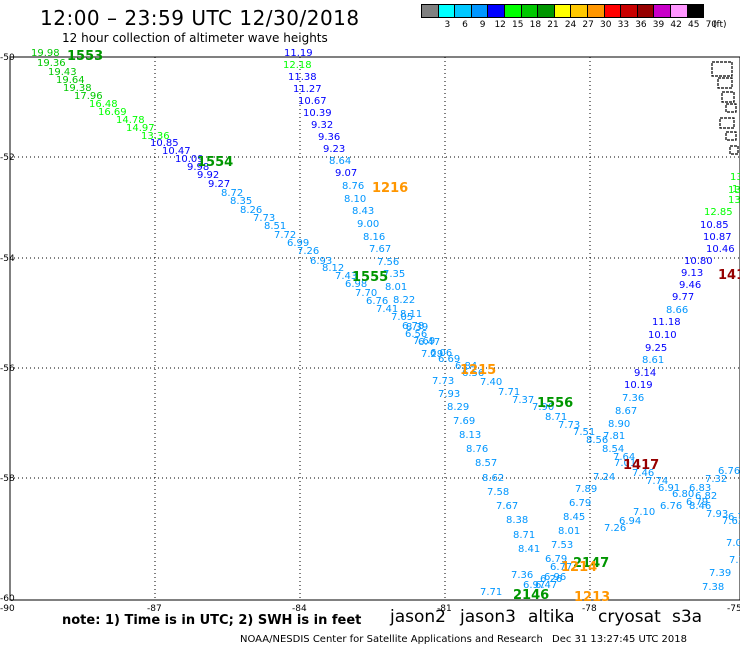  Describe the element at coordinates (643, 473) in the screenshot. I see `swh-value: 7.46` at that location.